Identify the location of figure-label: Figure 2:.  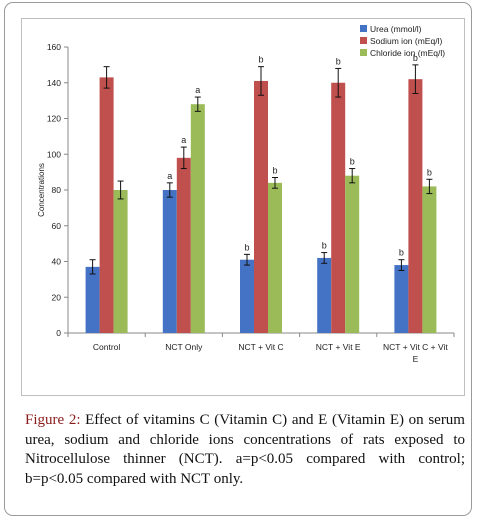
(53, 420).